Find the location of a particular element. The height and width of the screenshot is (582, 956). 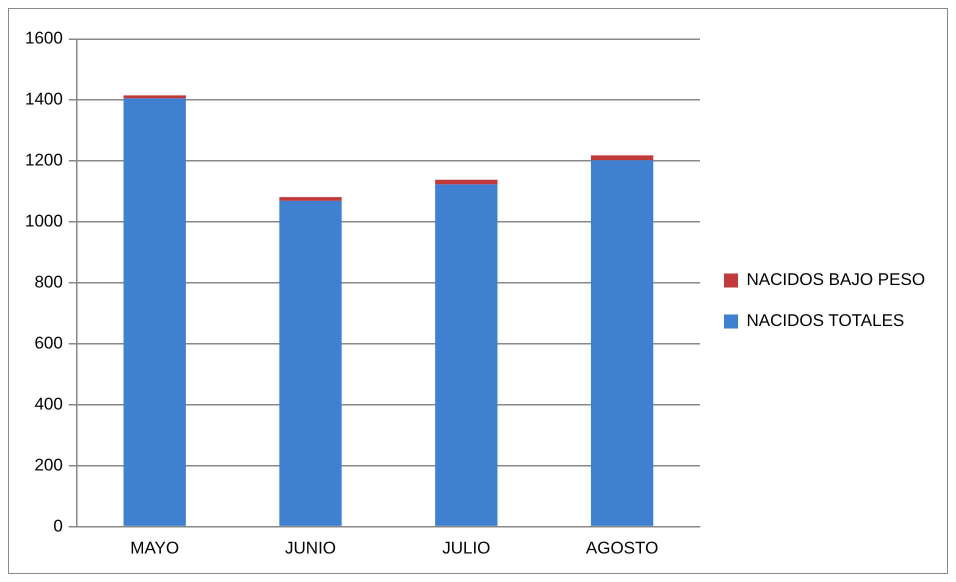

legend-label: NACIDOS BAJO PESO is located at coordinates (836, 280).